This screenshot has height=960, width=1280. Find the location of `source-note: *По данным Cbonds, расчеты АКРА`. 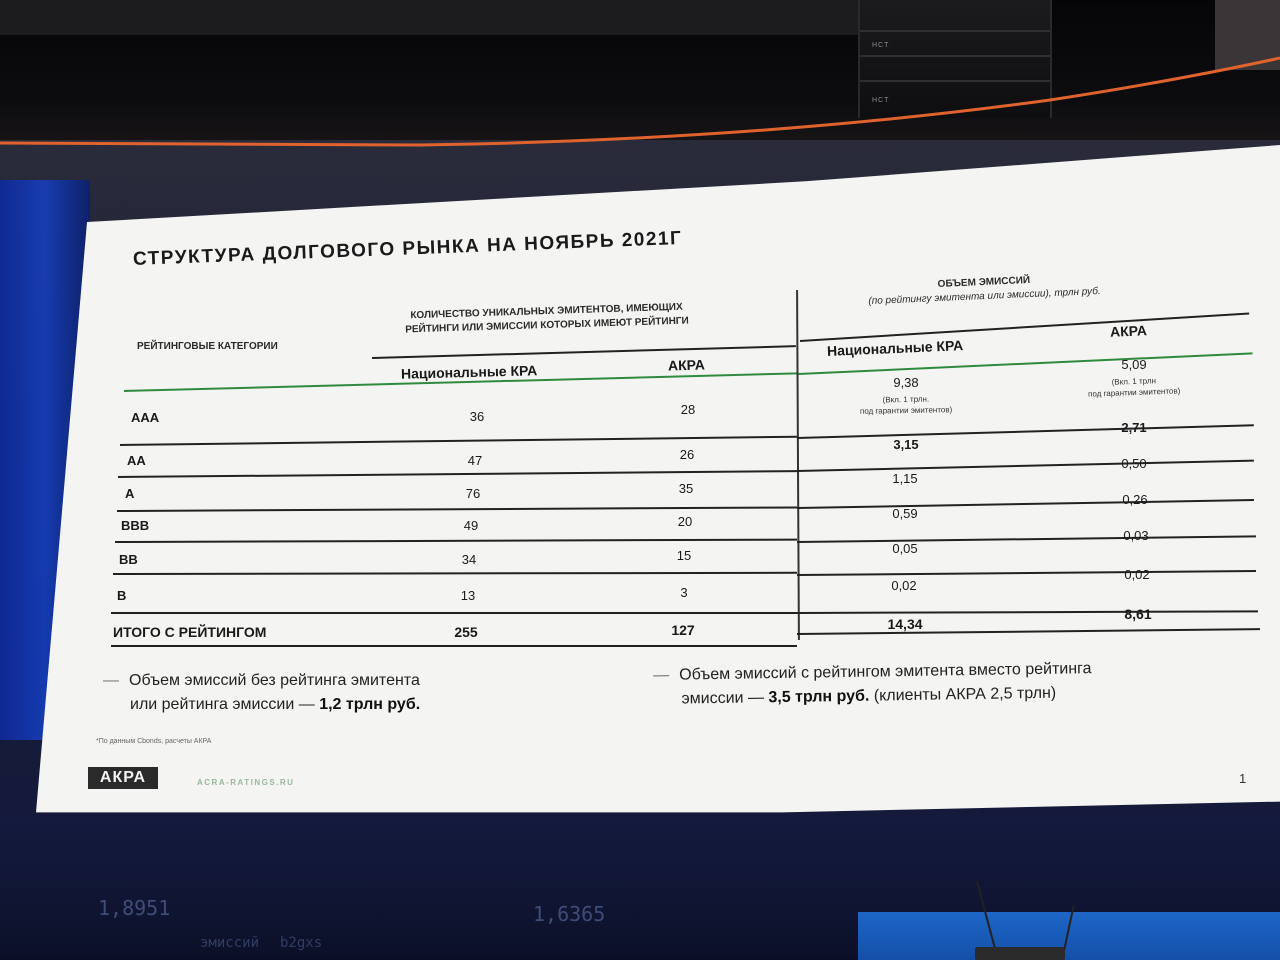

source-note: *По данным Cbonds, расчеты АКРА is located at coordinates (154, 741).